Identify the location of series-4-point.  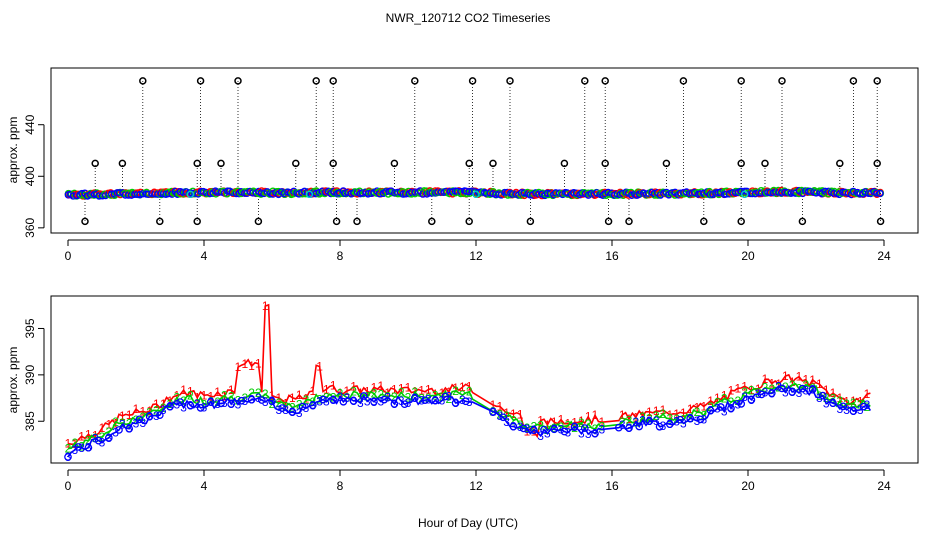
(309, 194).